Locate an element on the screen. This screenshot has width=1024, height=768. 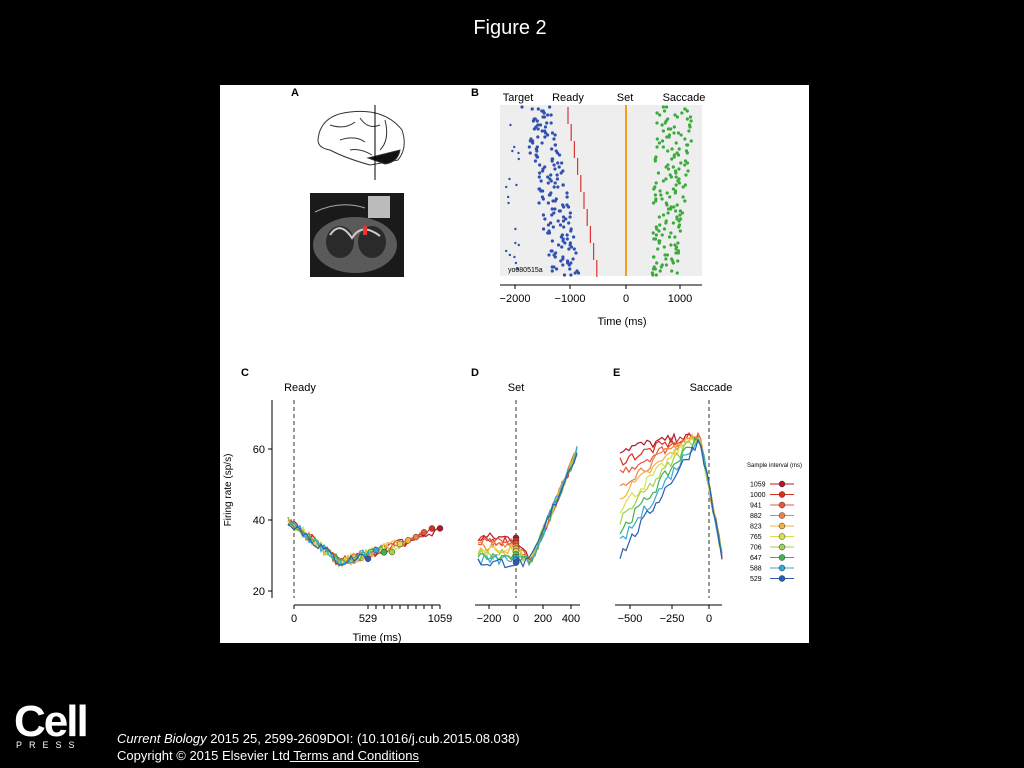
panel-label: C is located at coordinates (245, 373).